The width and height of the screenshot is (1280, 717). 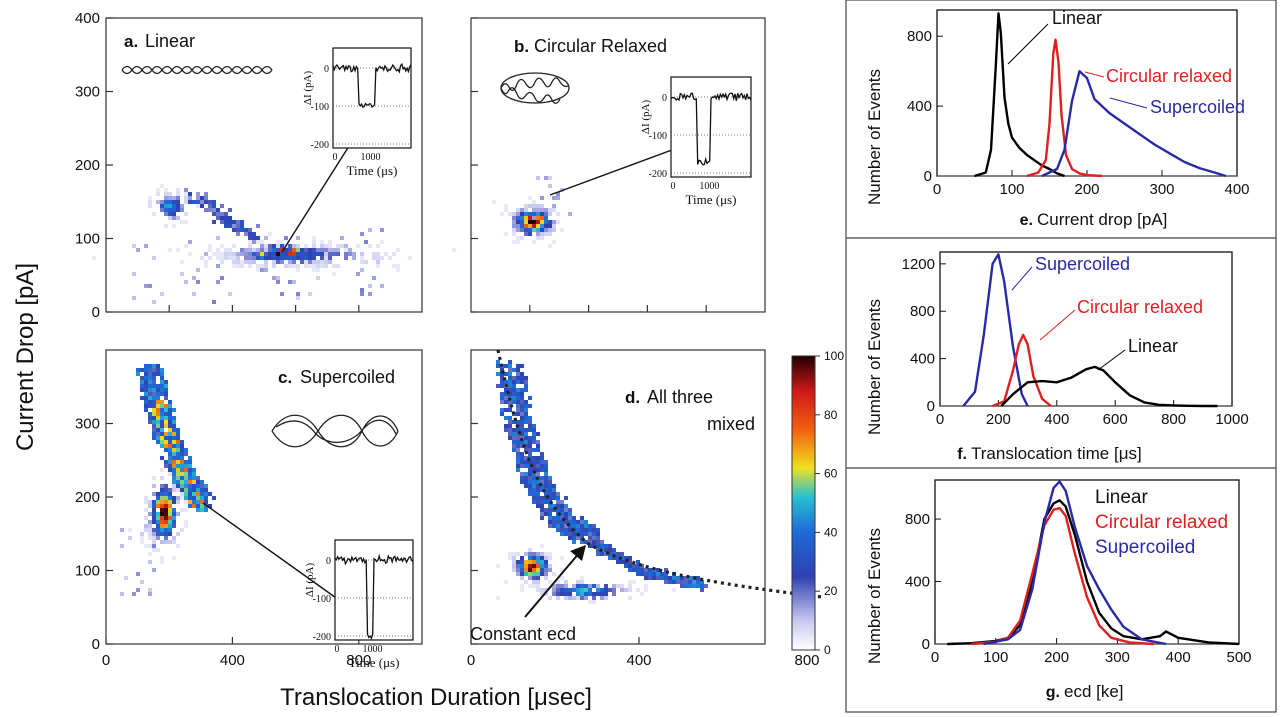 What do you see at coordinates (831, 474) in the screenshot?
I see `colorbar-tick-label: 60` at bounding box center [831, 474].